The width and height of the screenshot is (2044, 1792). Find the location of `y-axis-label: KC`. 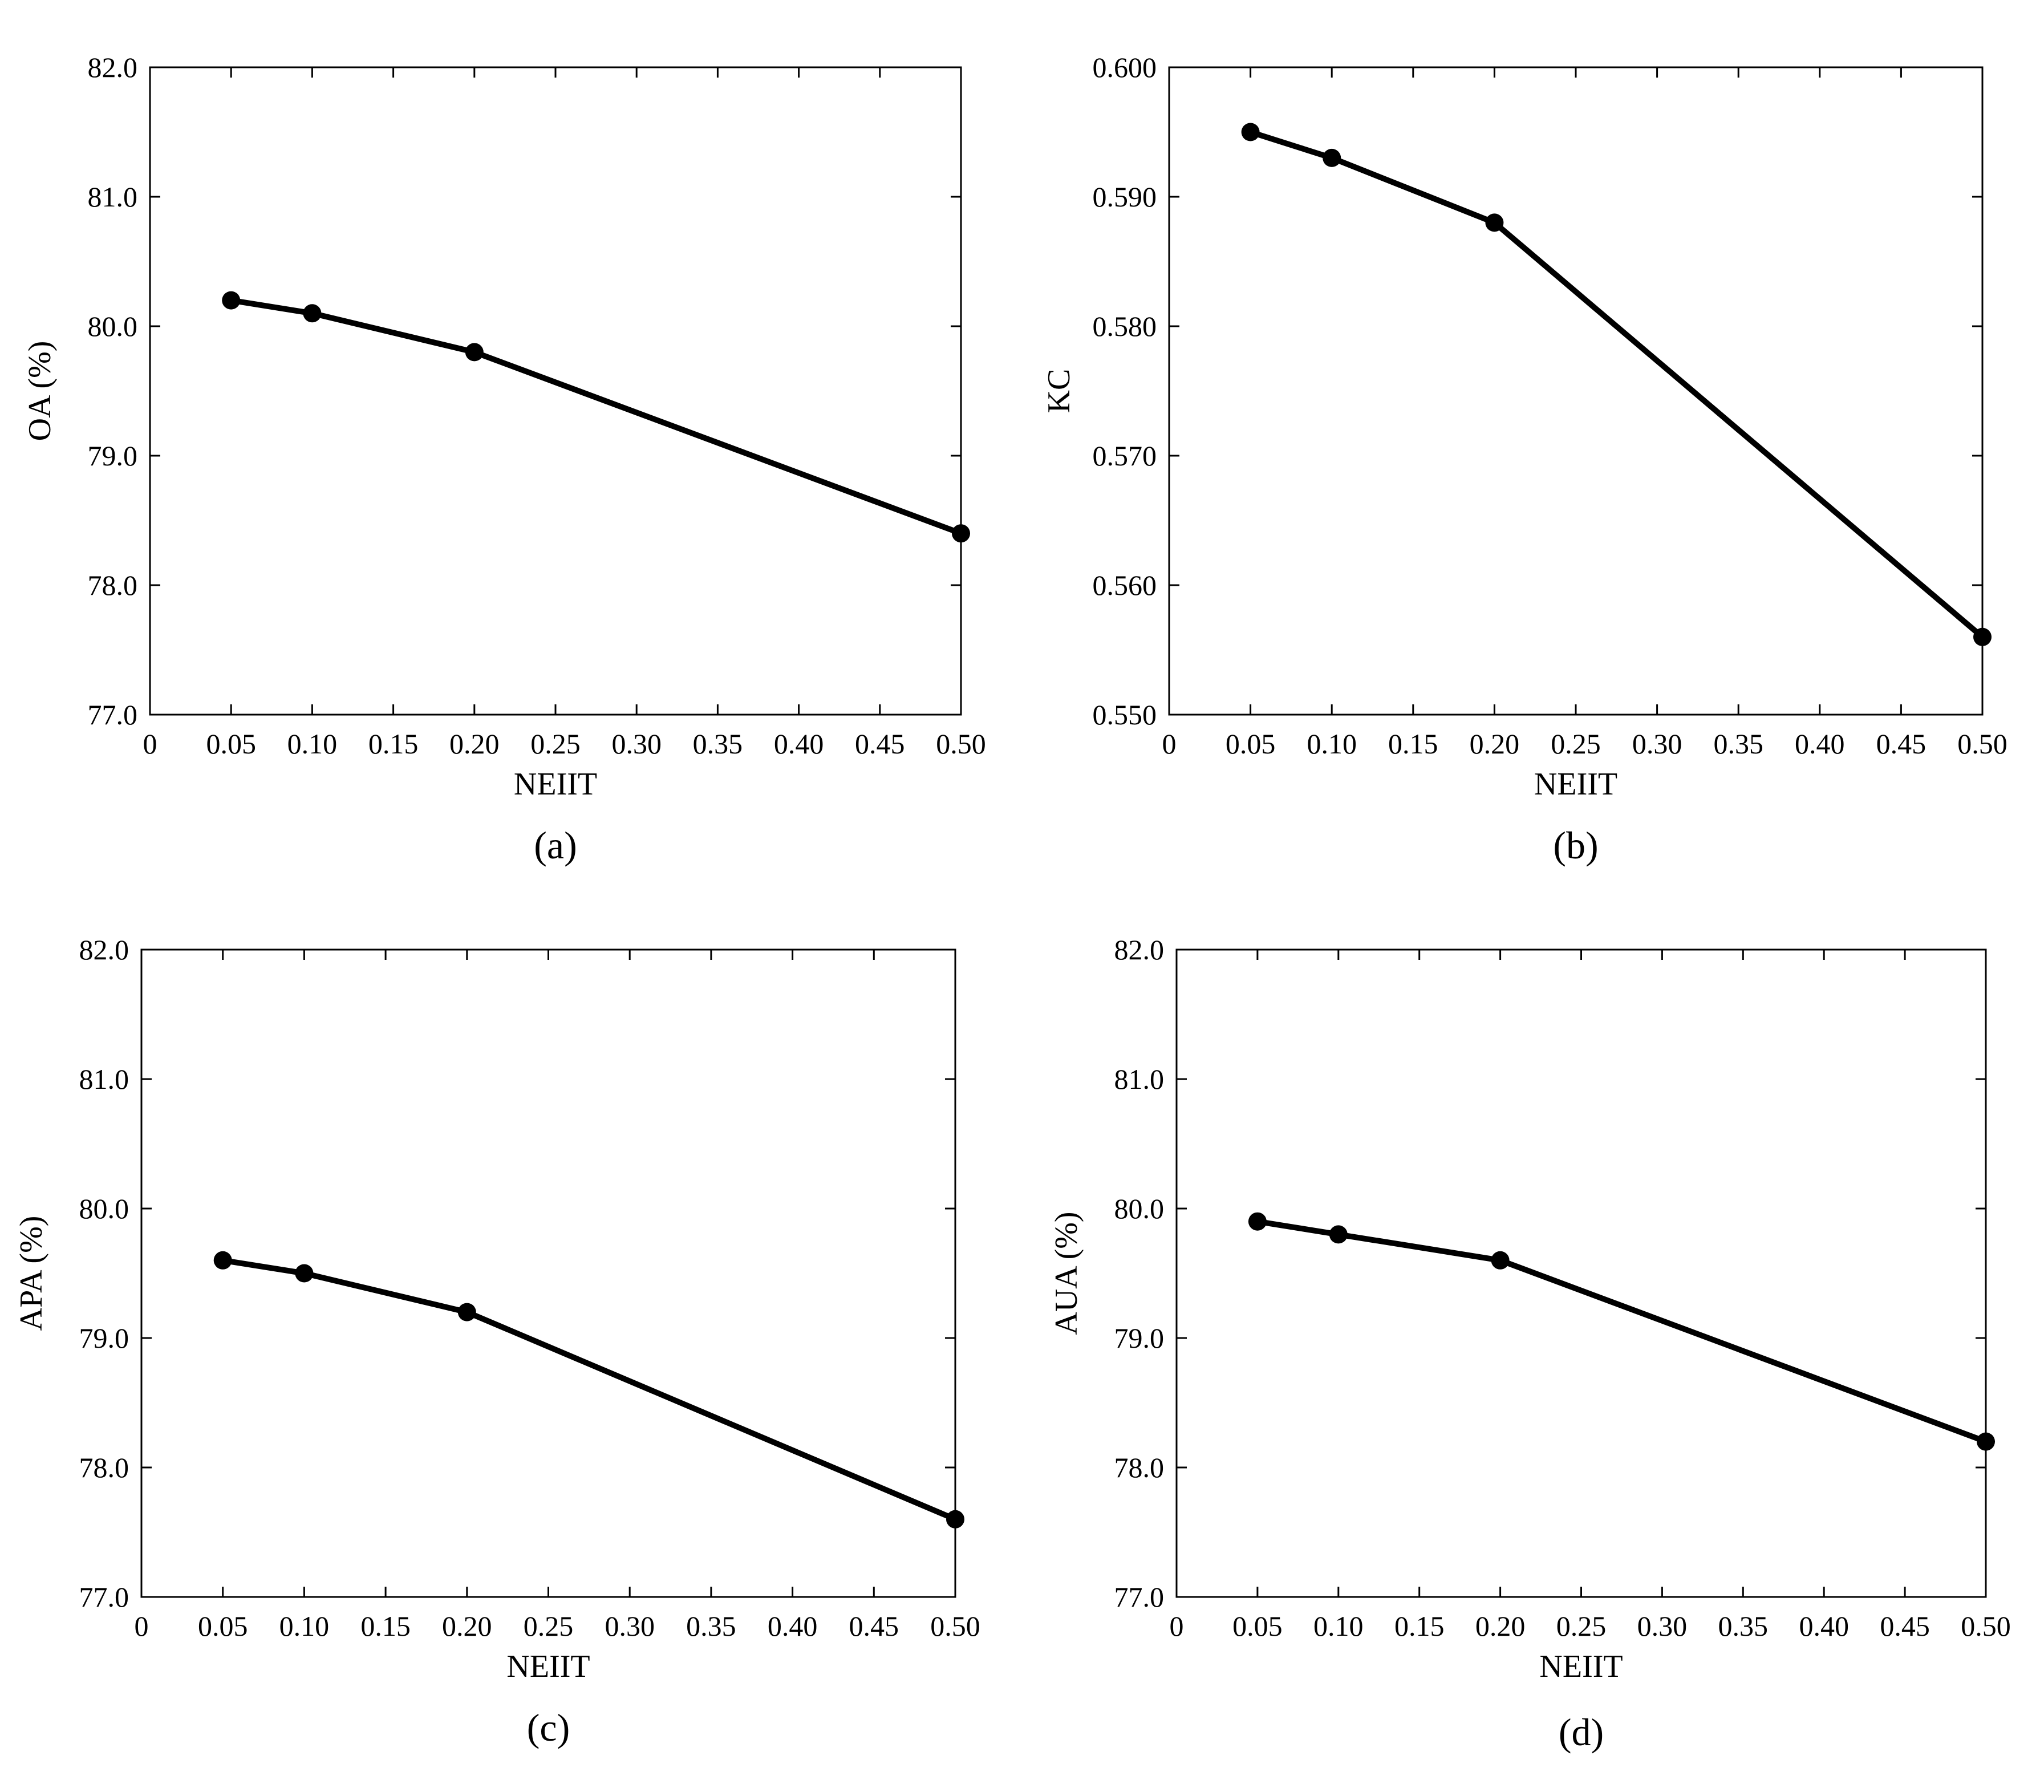

y-axis-label: KC is located at coordinates (1059, 391).